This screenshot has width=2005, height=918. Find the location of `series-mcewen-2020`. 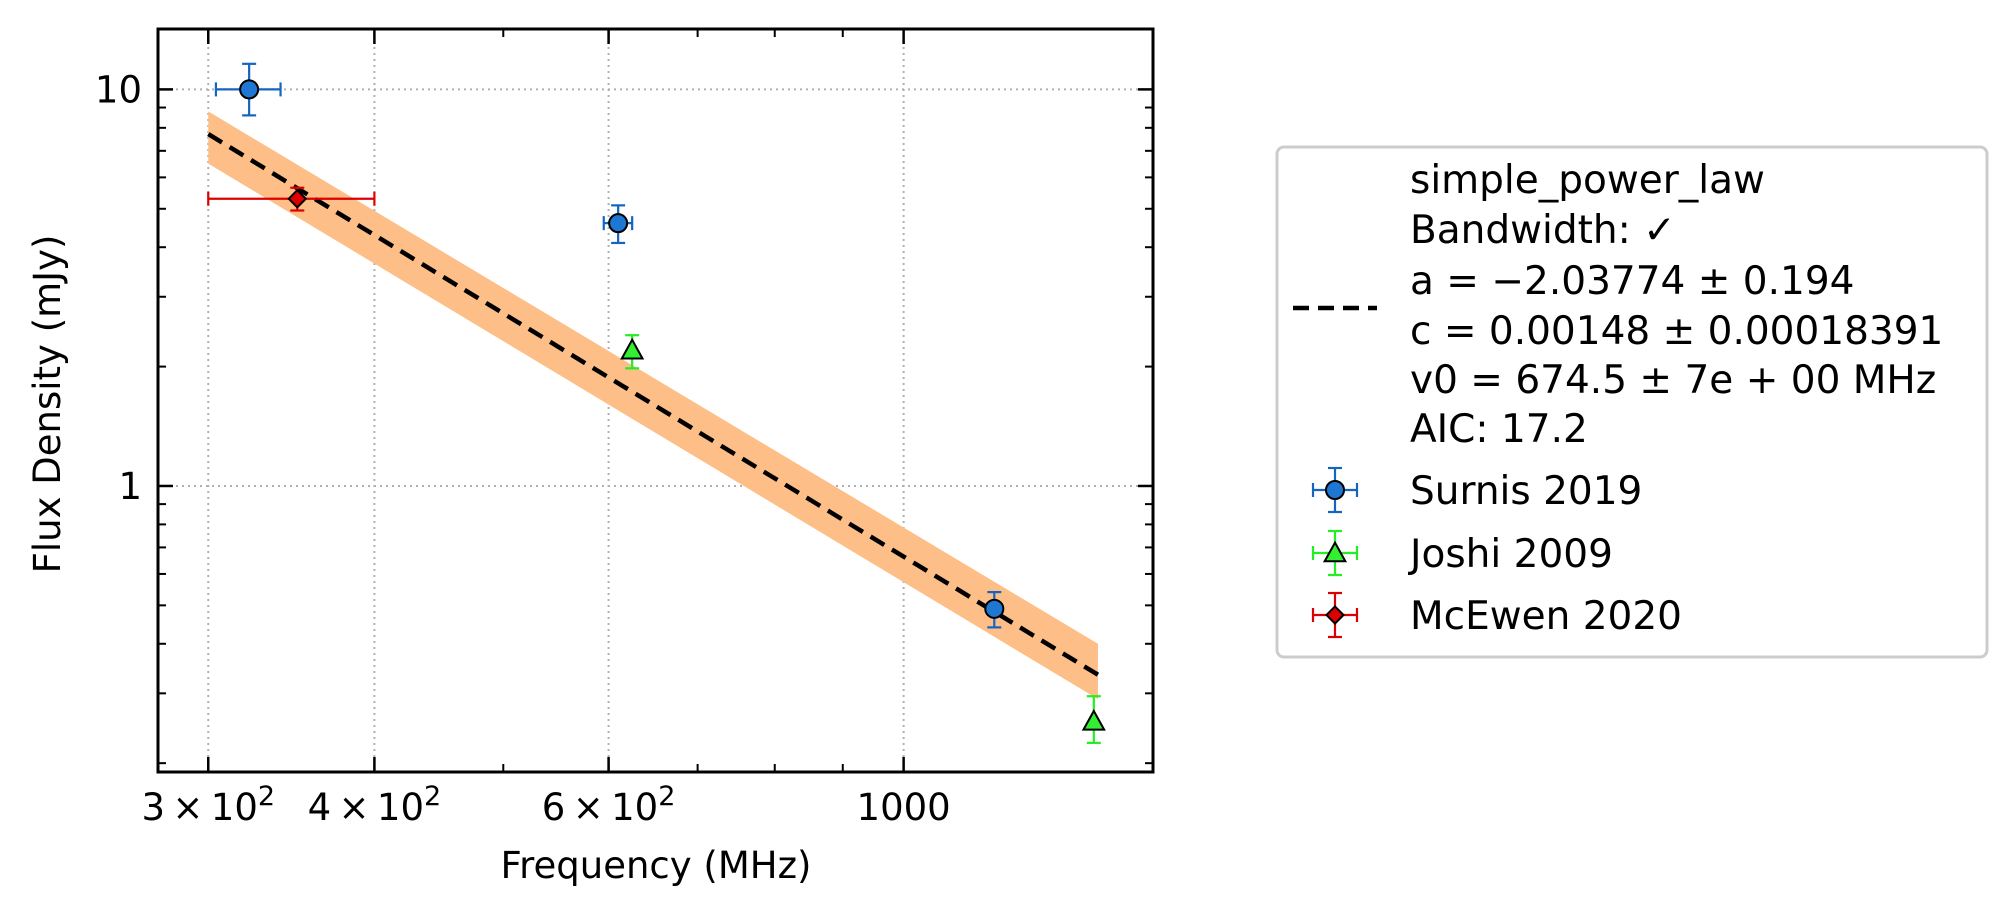

series-mcewen-2020 is located at coordinates (291, 199).